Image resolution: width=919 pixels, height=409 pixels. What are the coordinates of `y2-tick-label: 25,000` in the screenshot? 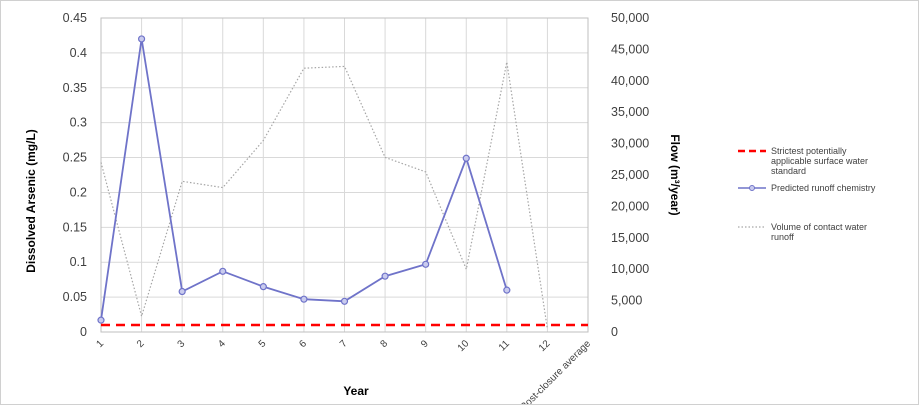 It's located at (630, 175).